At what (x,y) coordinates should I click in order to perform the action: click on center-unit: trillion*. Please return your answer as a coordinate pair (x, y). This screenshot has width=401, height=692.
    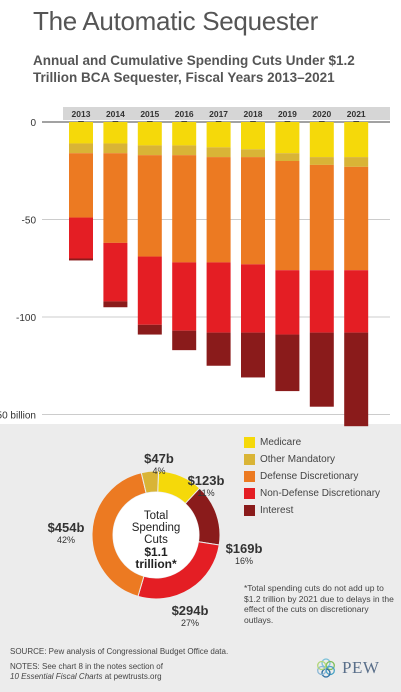
    Looking at the image, I should click on (156, 564).